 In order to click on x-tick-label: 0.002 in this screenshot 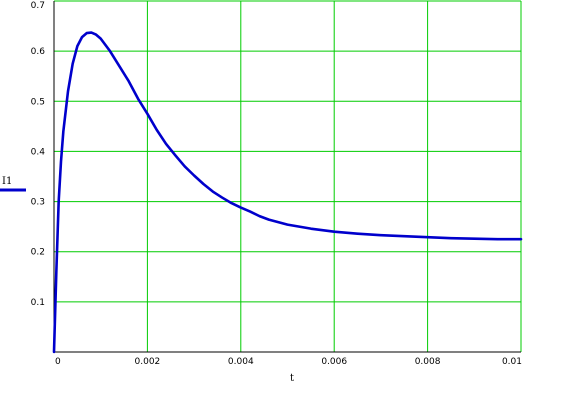, I will do `click(148, 362)`.